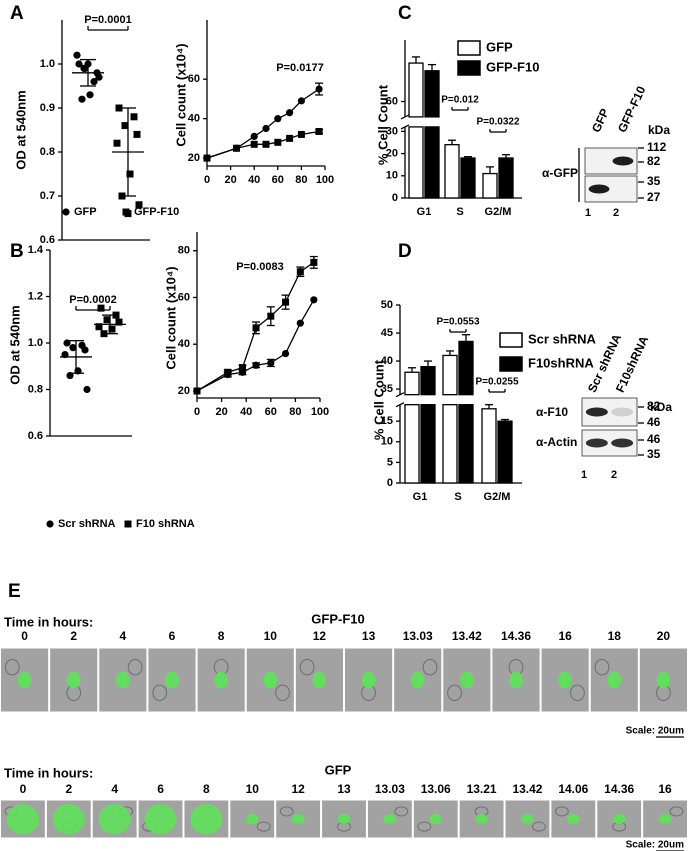  What do you see at coordinates (390, 483) in the screenshot?
I see `y-tick-label: 0` at bounding box center [390, 483].